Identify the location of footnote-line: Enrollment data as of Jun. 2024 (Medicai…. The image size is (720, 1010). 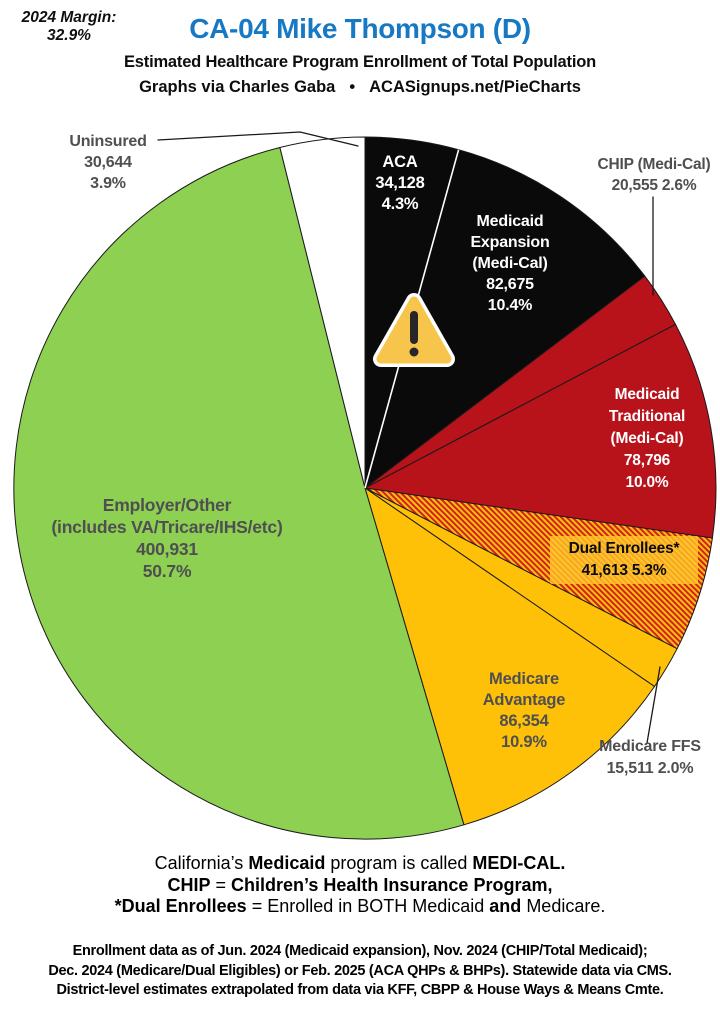
(360, 951).